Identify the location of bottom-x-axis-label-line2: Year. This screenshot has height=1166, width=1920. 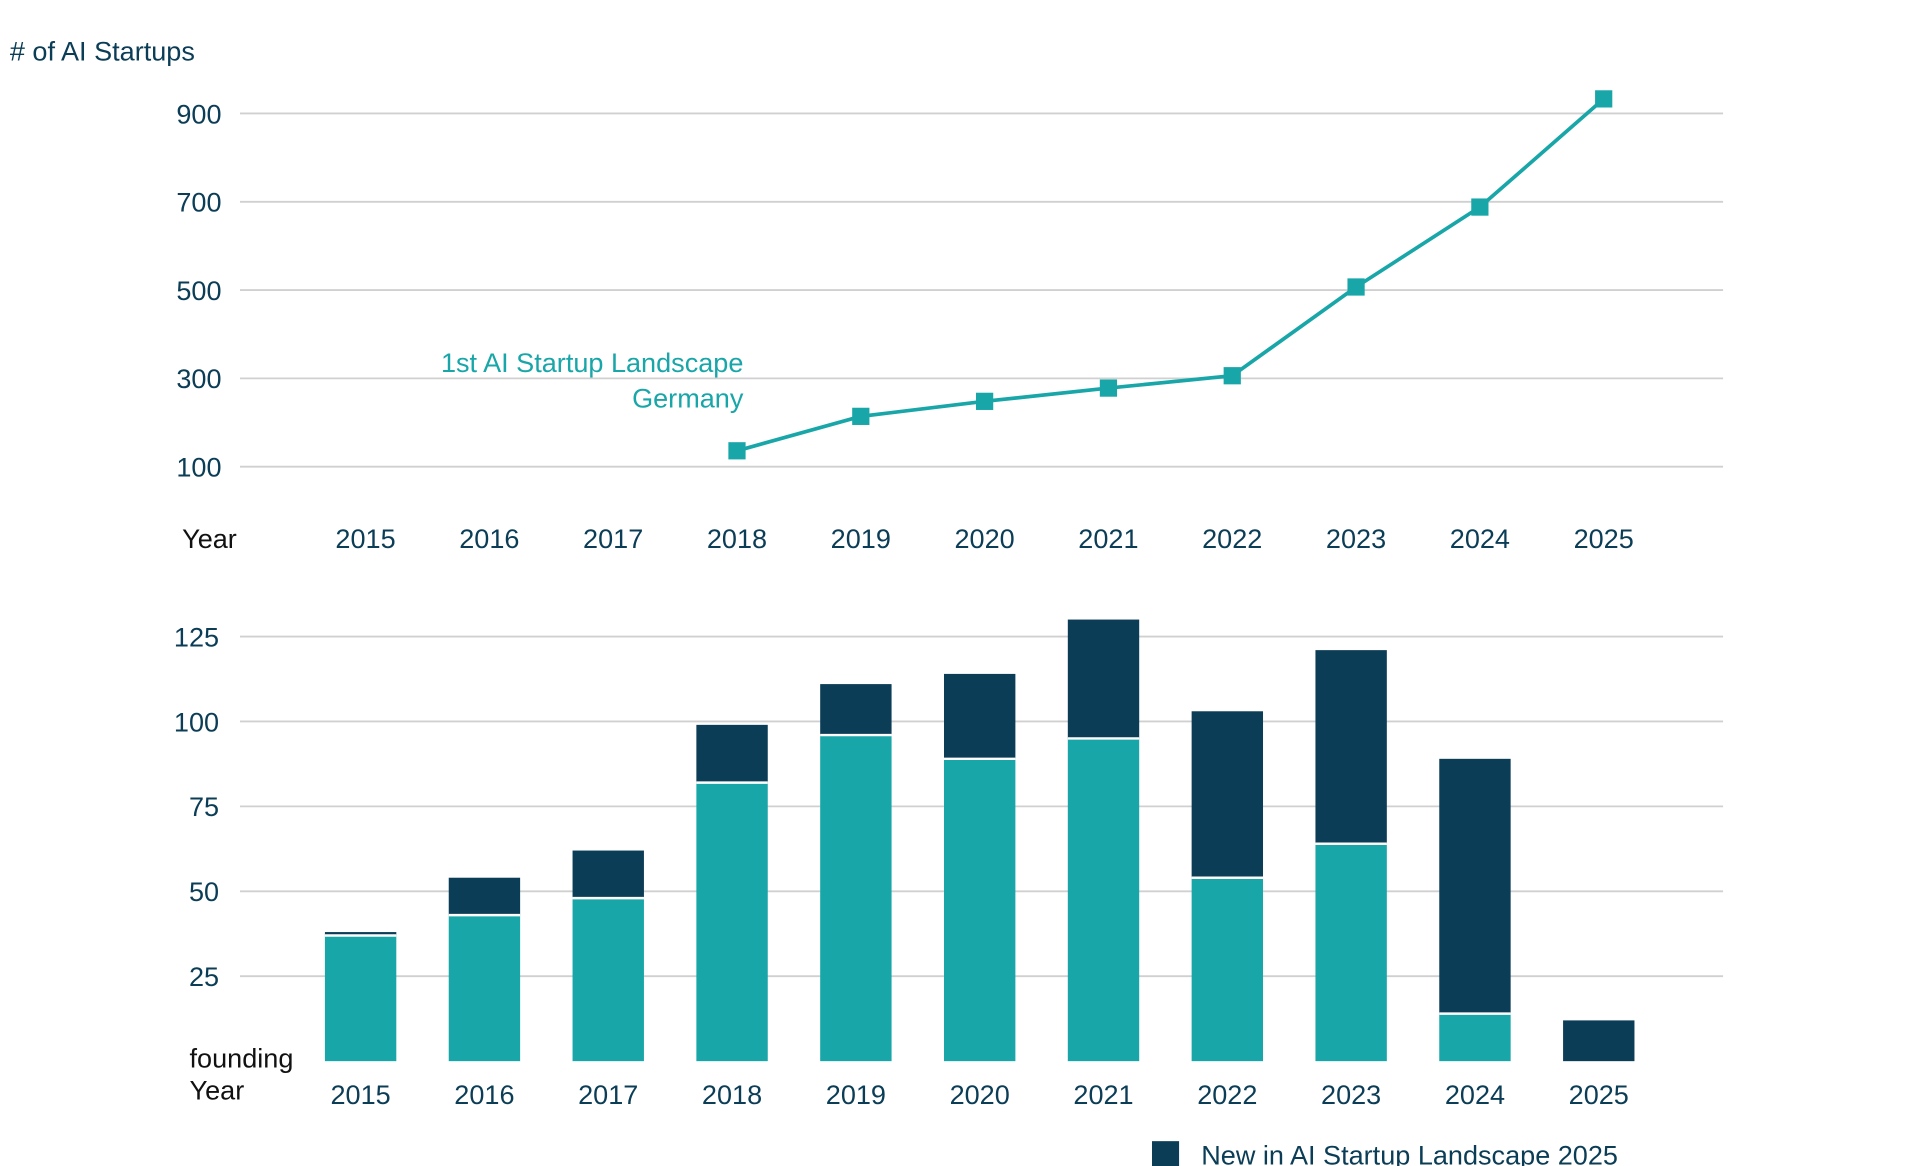
(217, 1089).